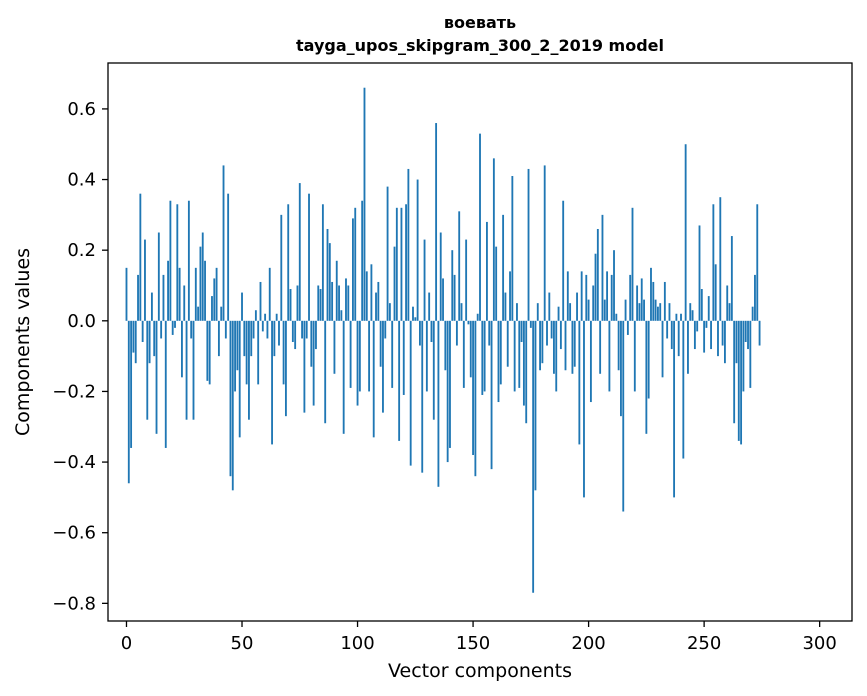  What do you see at coordinates (81, 180) in the screenshot?
I see `y-tick-label: 0.4` at bounding box center [81, 180].